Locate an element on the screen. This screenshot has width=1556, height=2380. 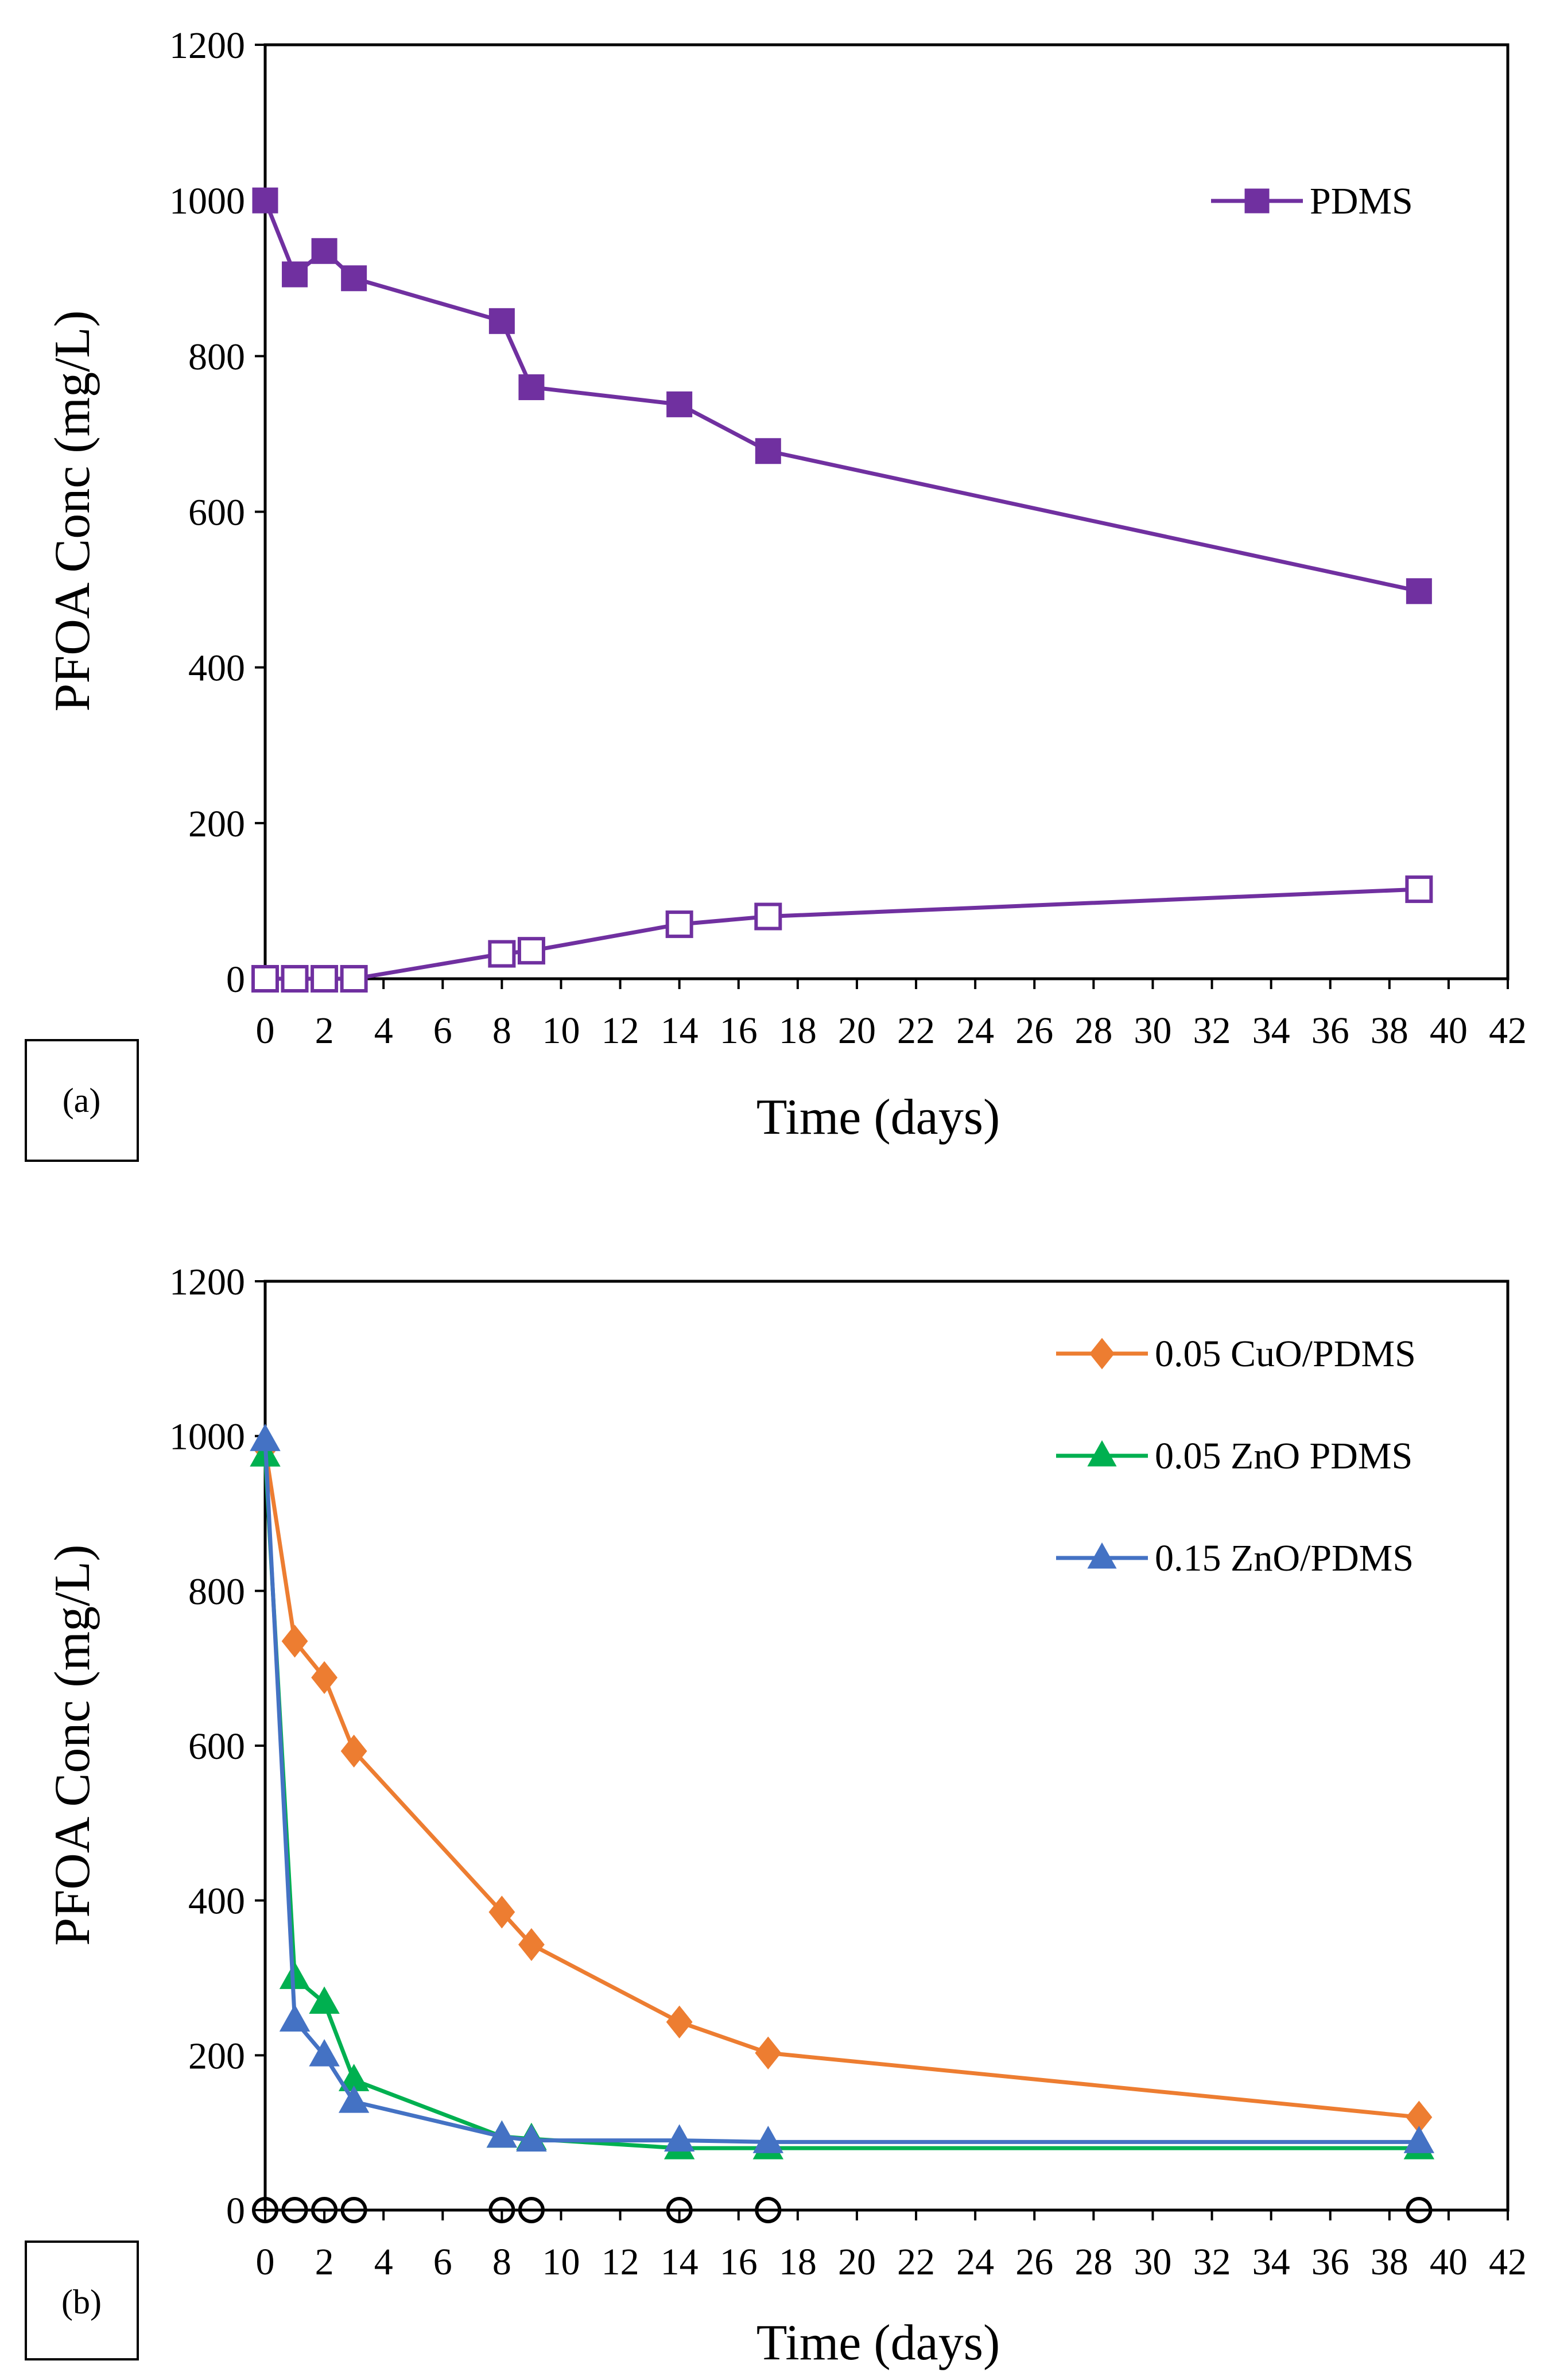
x-tick-label: 30 is located at coordinates (1152, 2262).